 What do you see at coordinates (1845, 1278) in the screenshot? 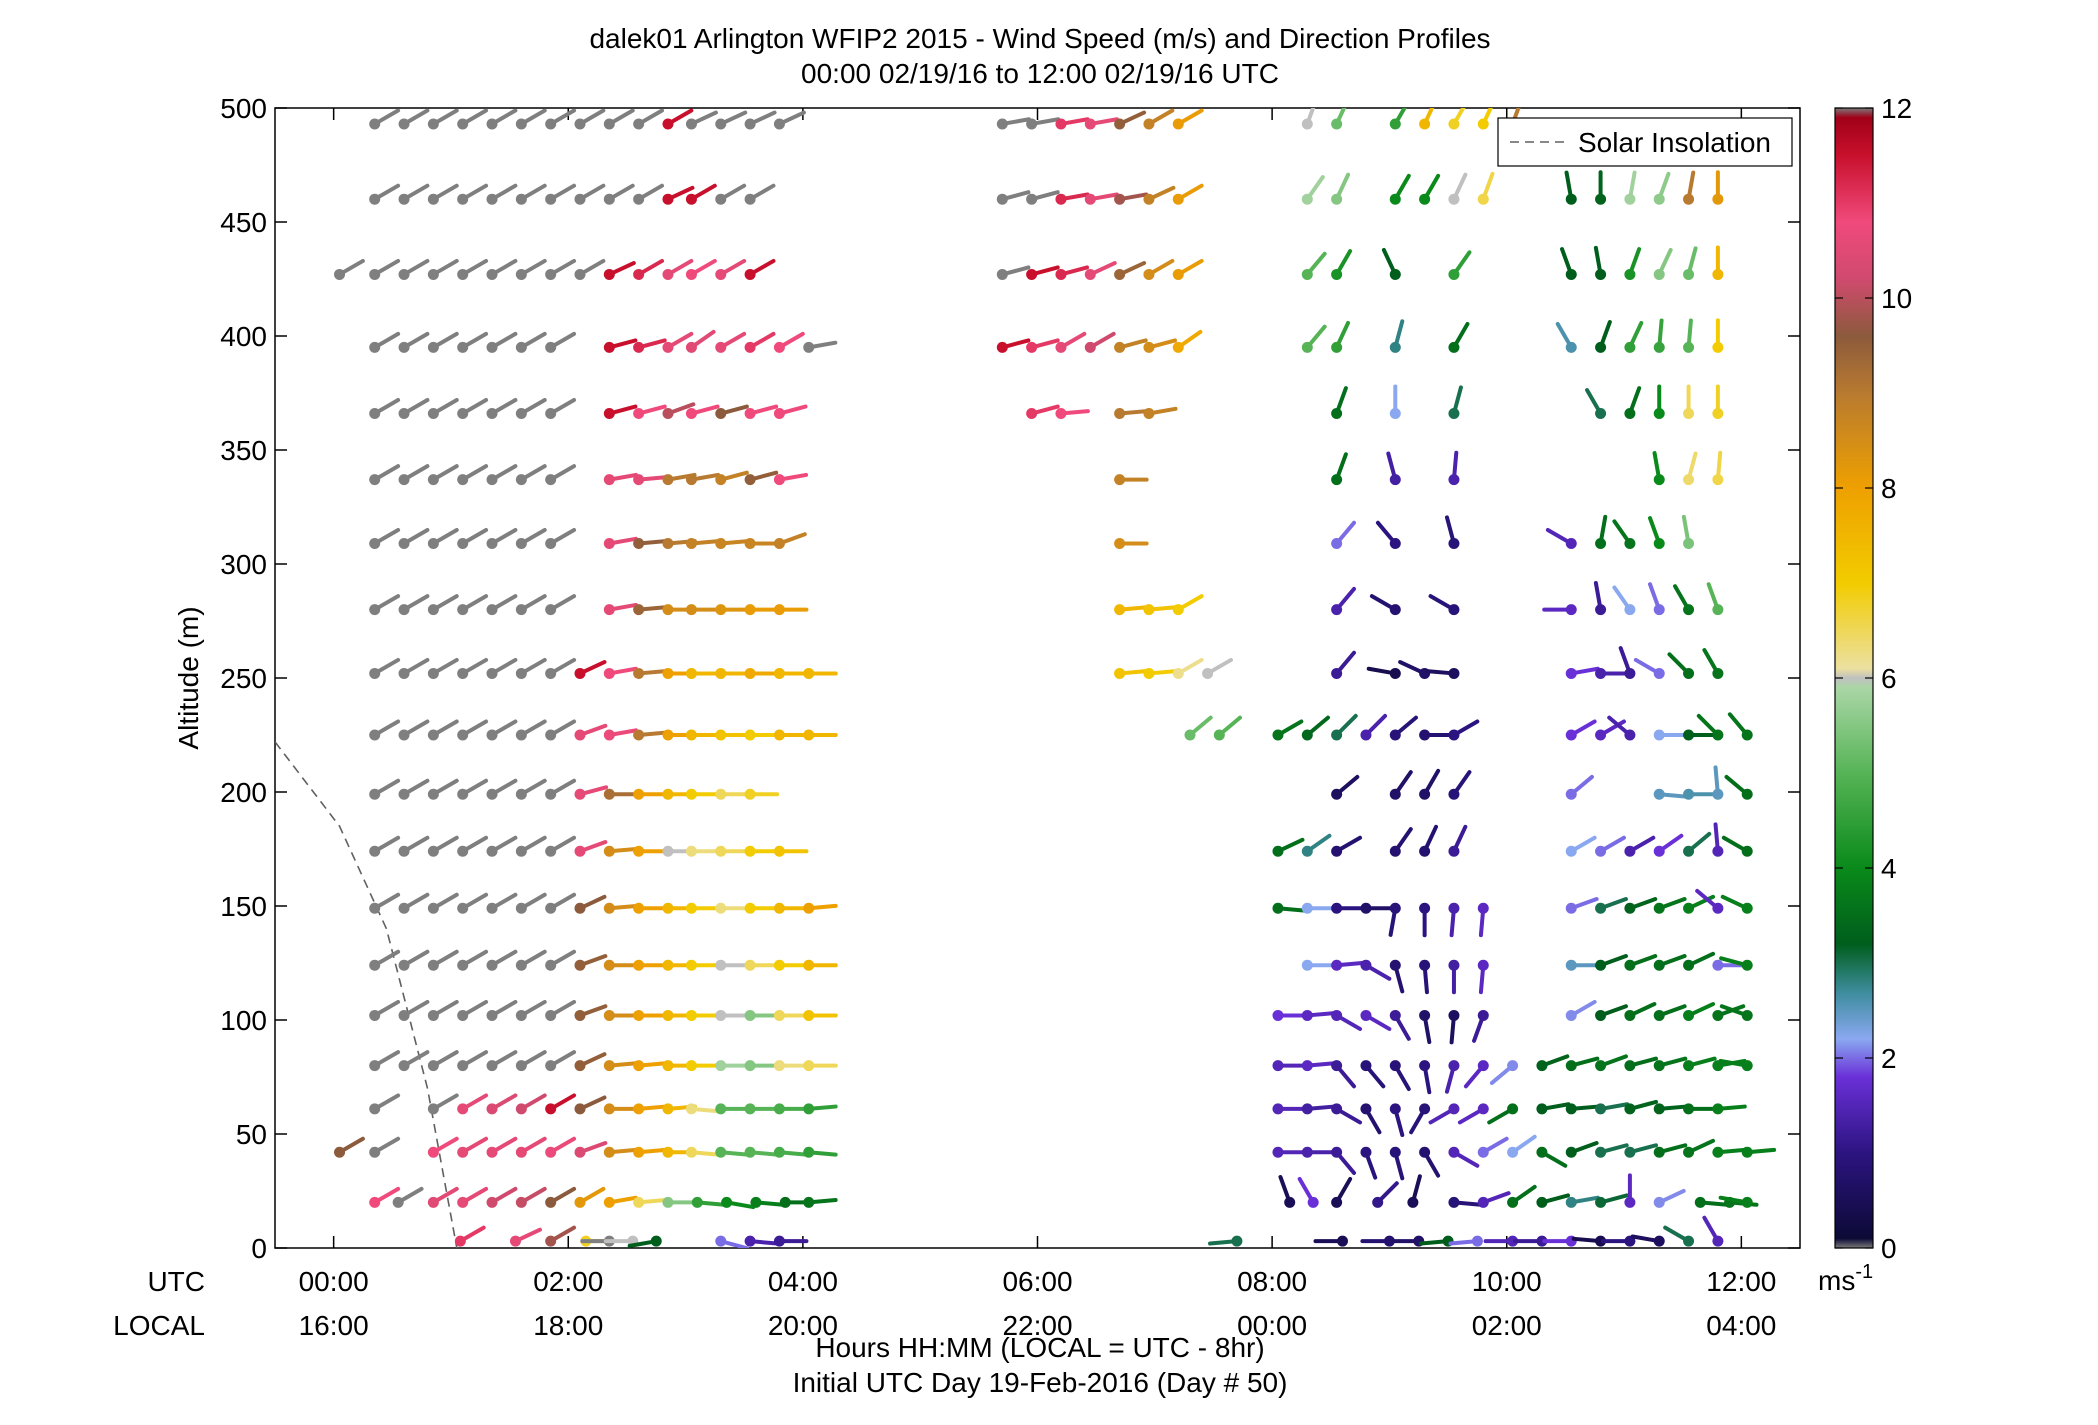
I see `colorbar-unit: ms-1` at bounding box center [1845, 1278].